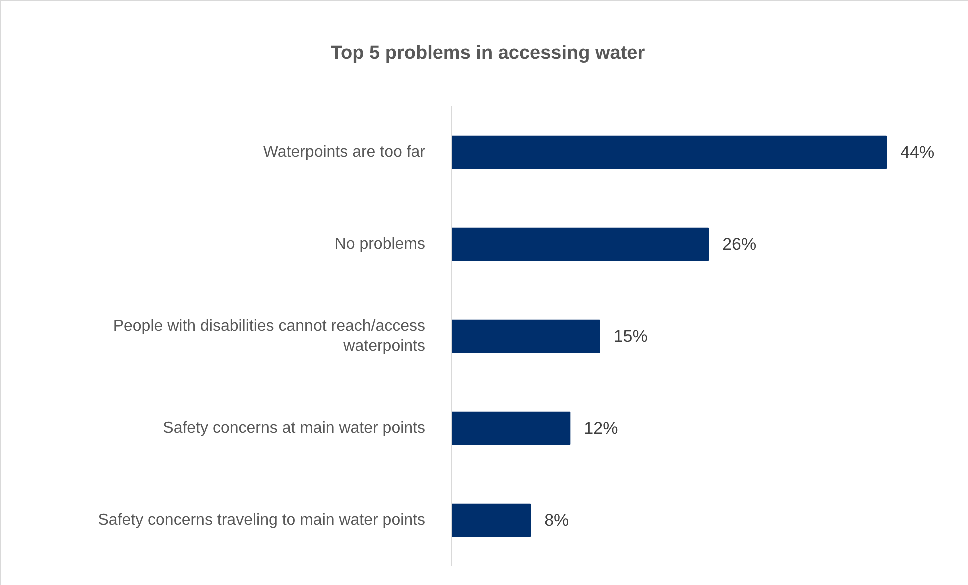 The width and height of the screenshot is (968, 585). What do you see at coordinates (262, 520) in the screenshot?
I see `y-tick-label: Safety concerns traveling to main water points` at bounding box center [262, 520].